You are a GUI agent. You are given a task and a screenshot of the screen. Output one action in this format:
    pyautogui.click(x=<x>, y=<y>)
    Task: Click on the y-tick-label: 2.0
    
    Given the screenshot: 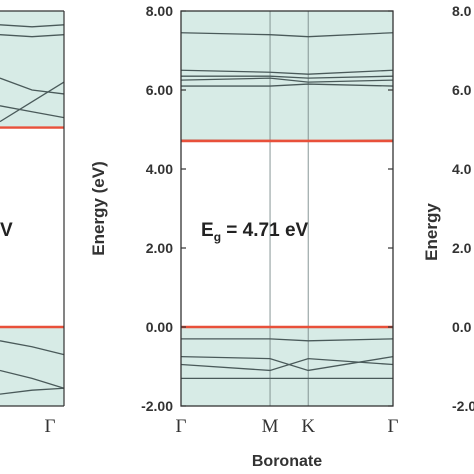 What is the action you would take?
    pyautogui.click(x=462, y=248)
    